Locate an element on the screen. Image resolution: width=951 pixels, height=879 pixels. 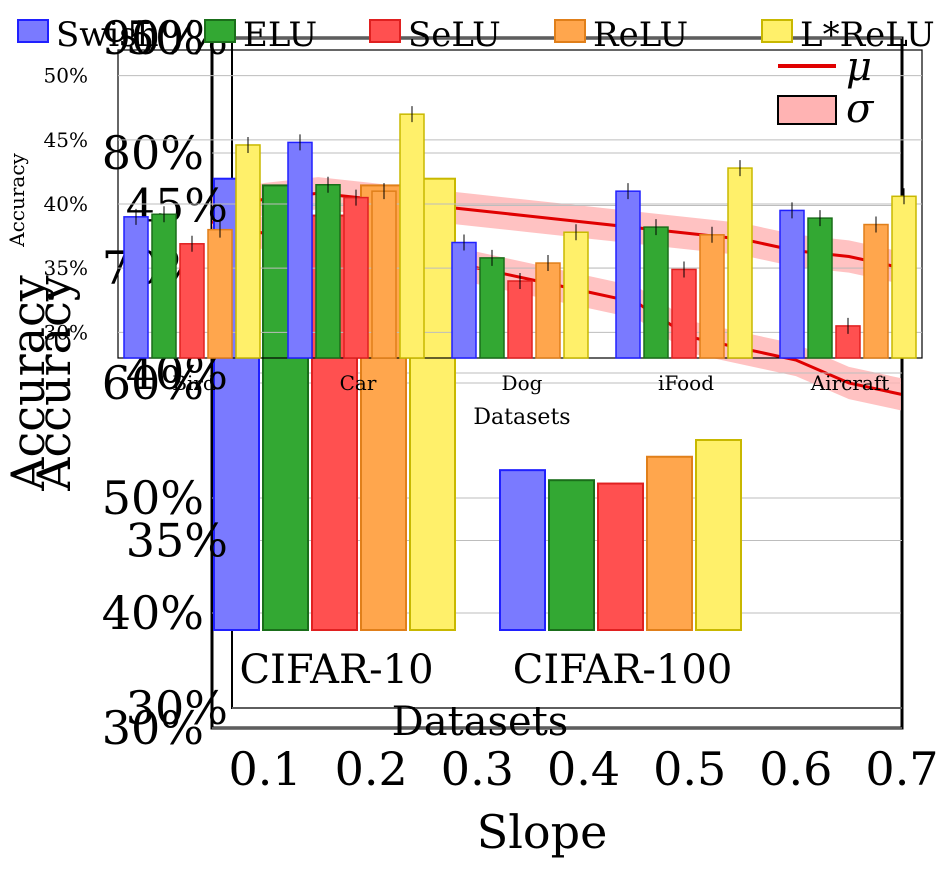
line-chart-ylabel: Accuracy is located at coordinates (54, 383).